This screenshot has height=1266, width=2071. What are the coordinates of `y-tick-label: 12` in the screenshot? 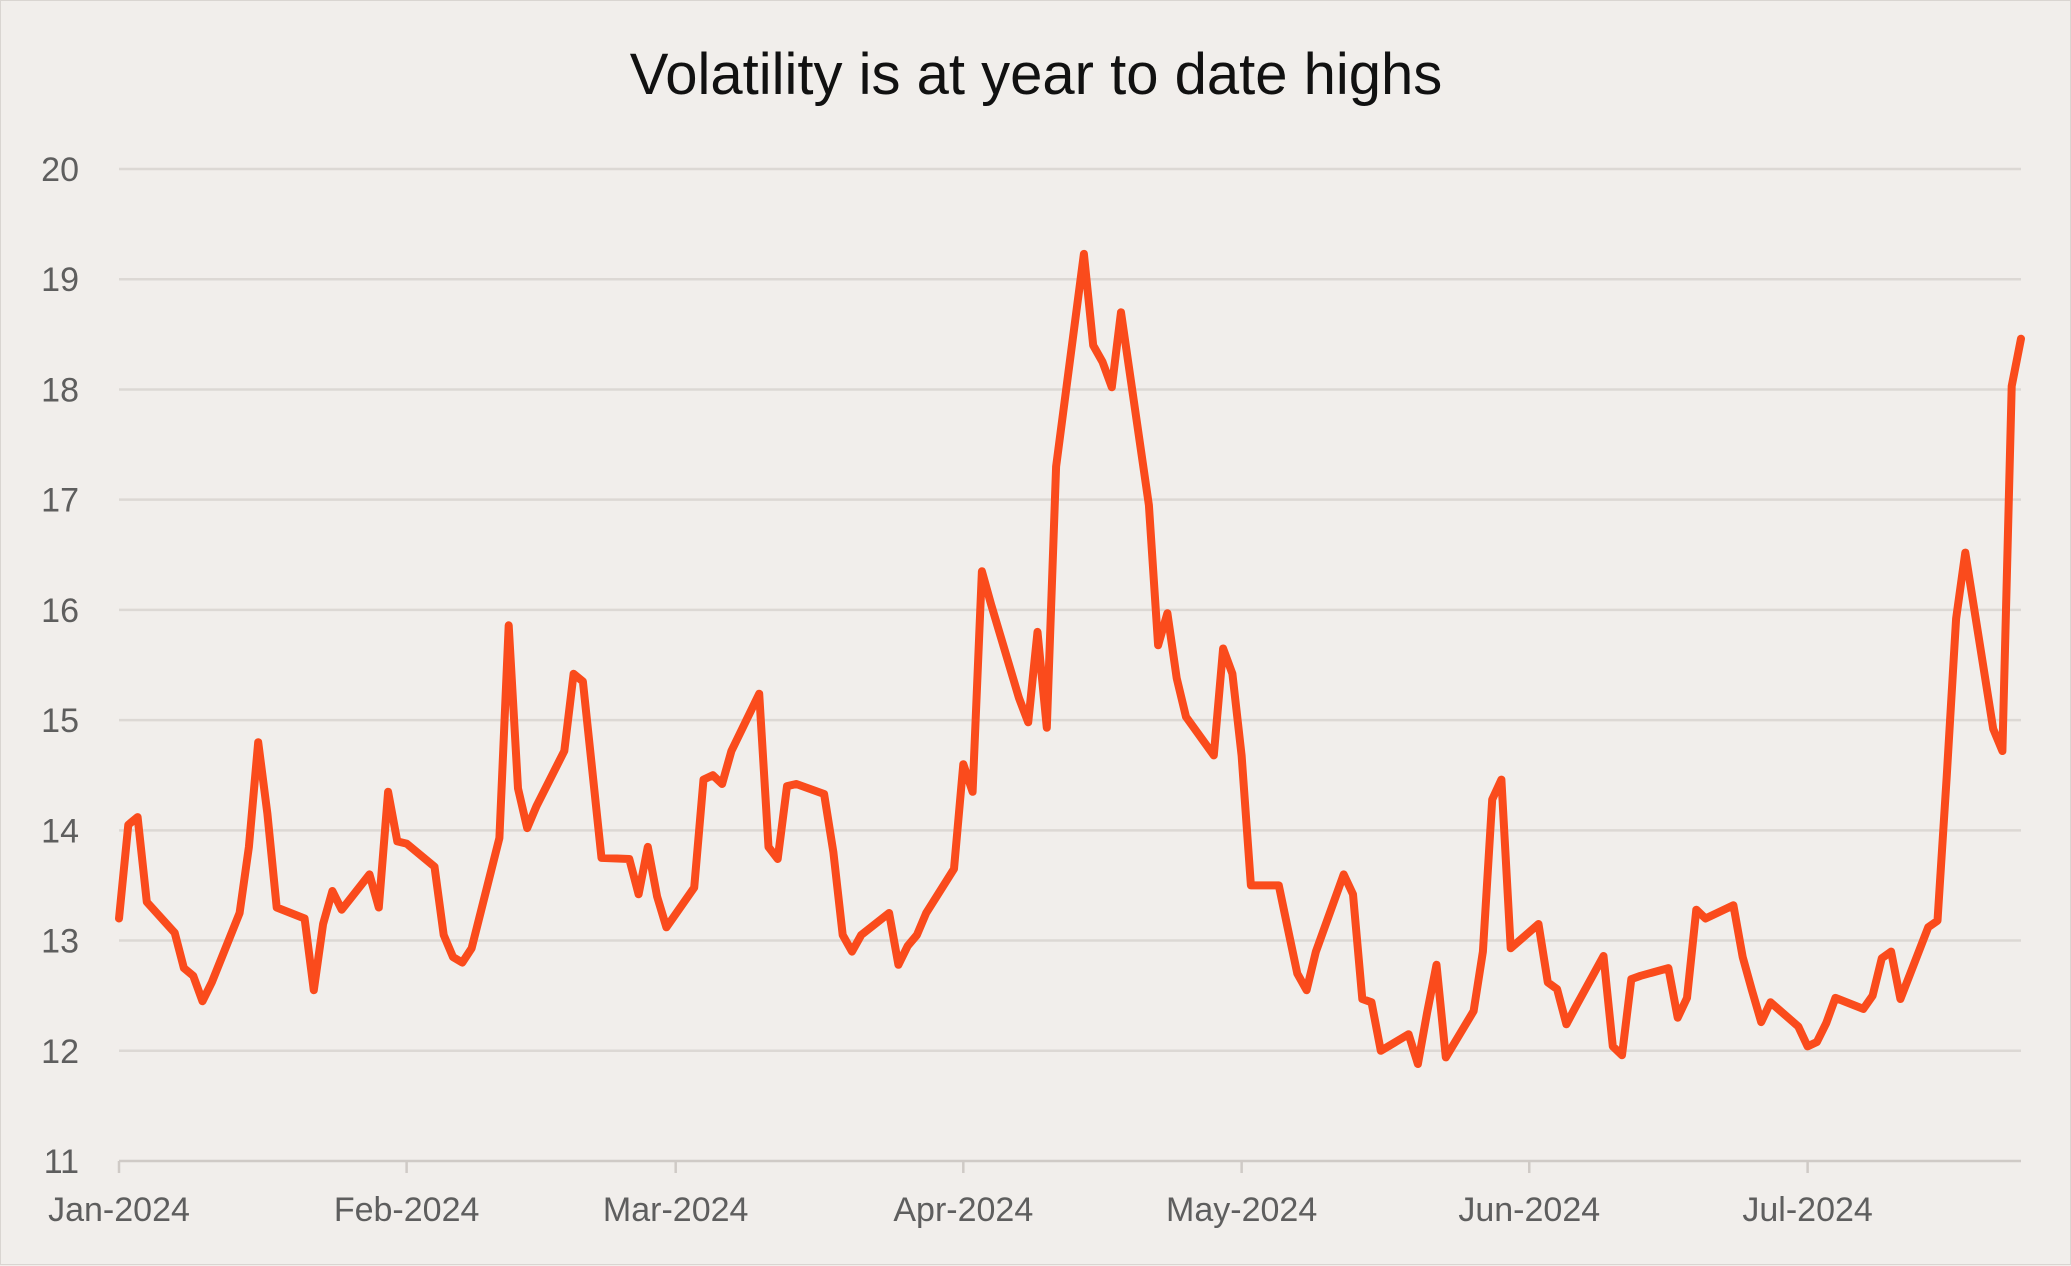 It's located at (60, 1052).